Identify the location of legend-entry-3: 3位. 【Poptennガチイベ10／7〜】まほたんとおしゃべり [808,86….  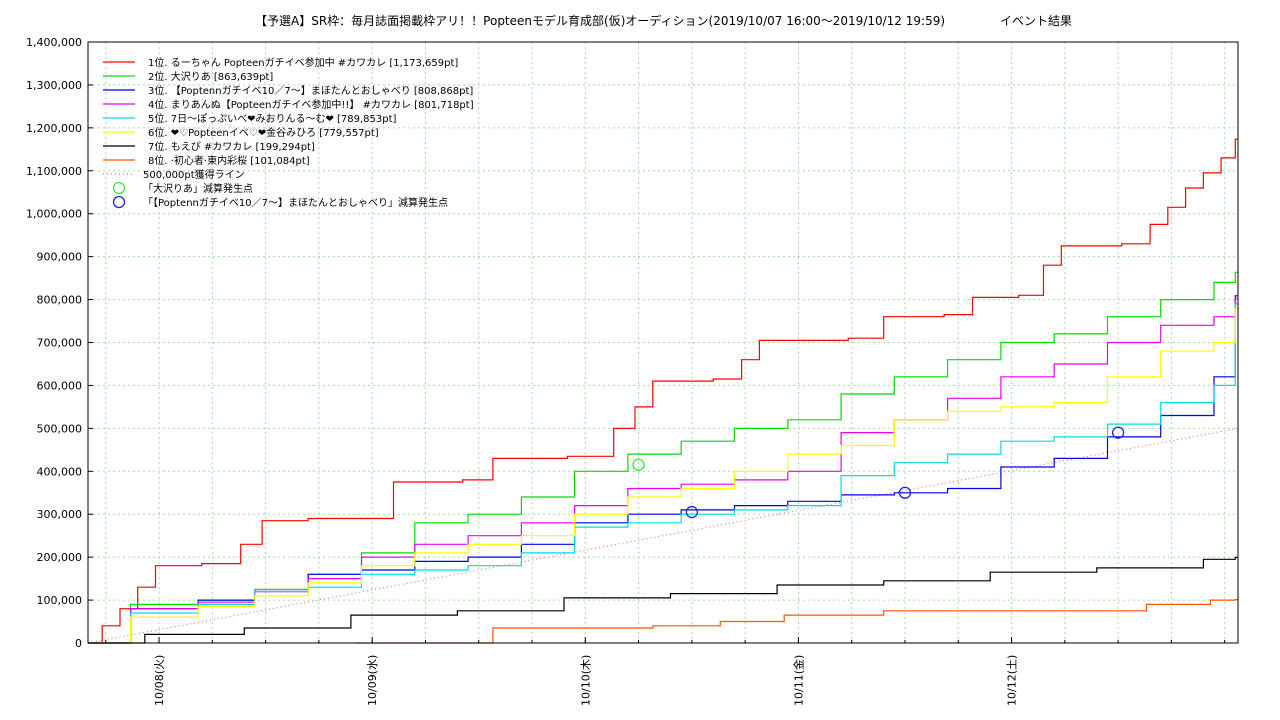
(310, 90).